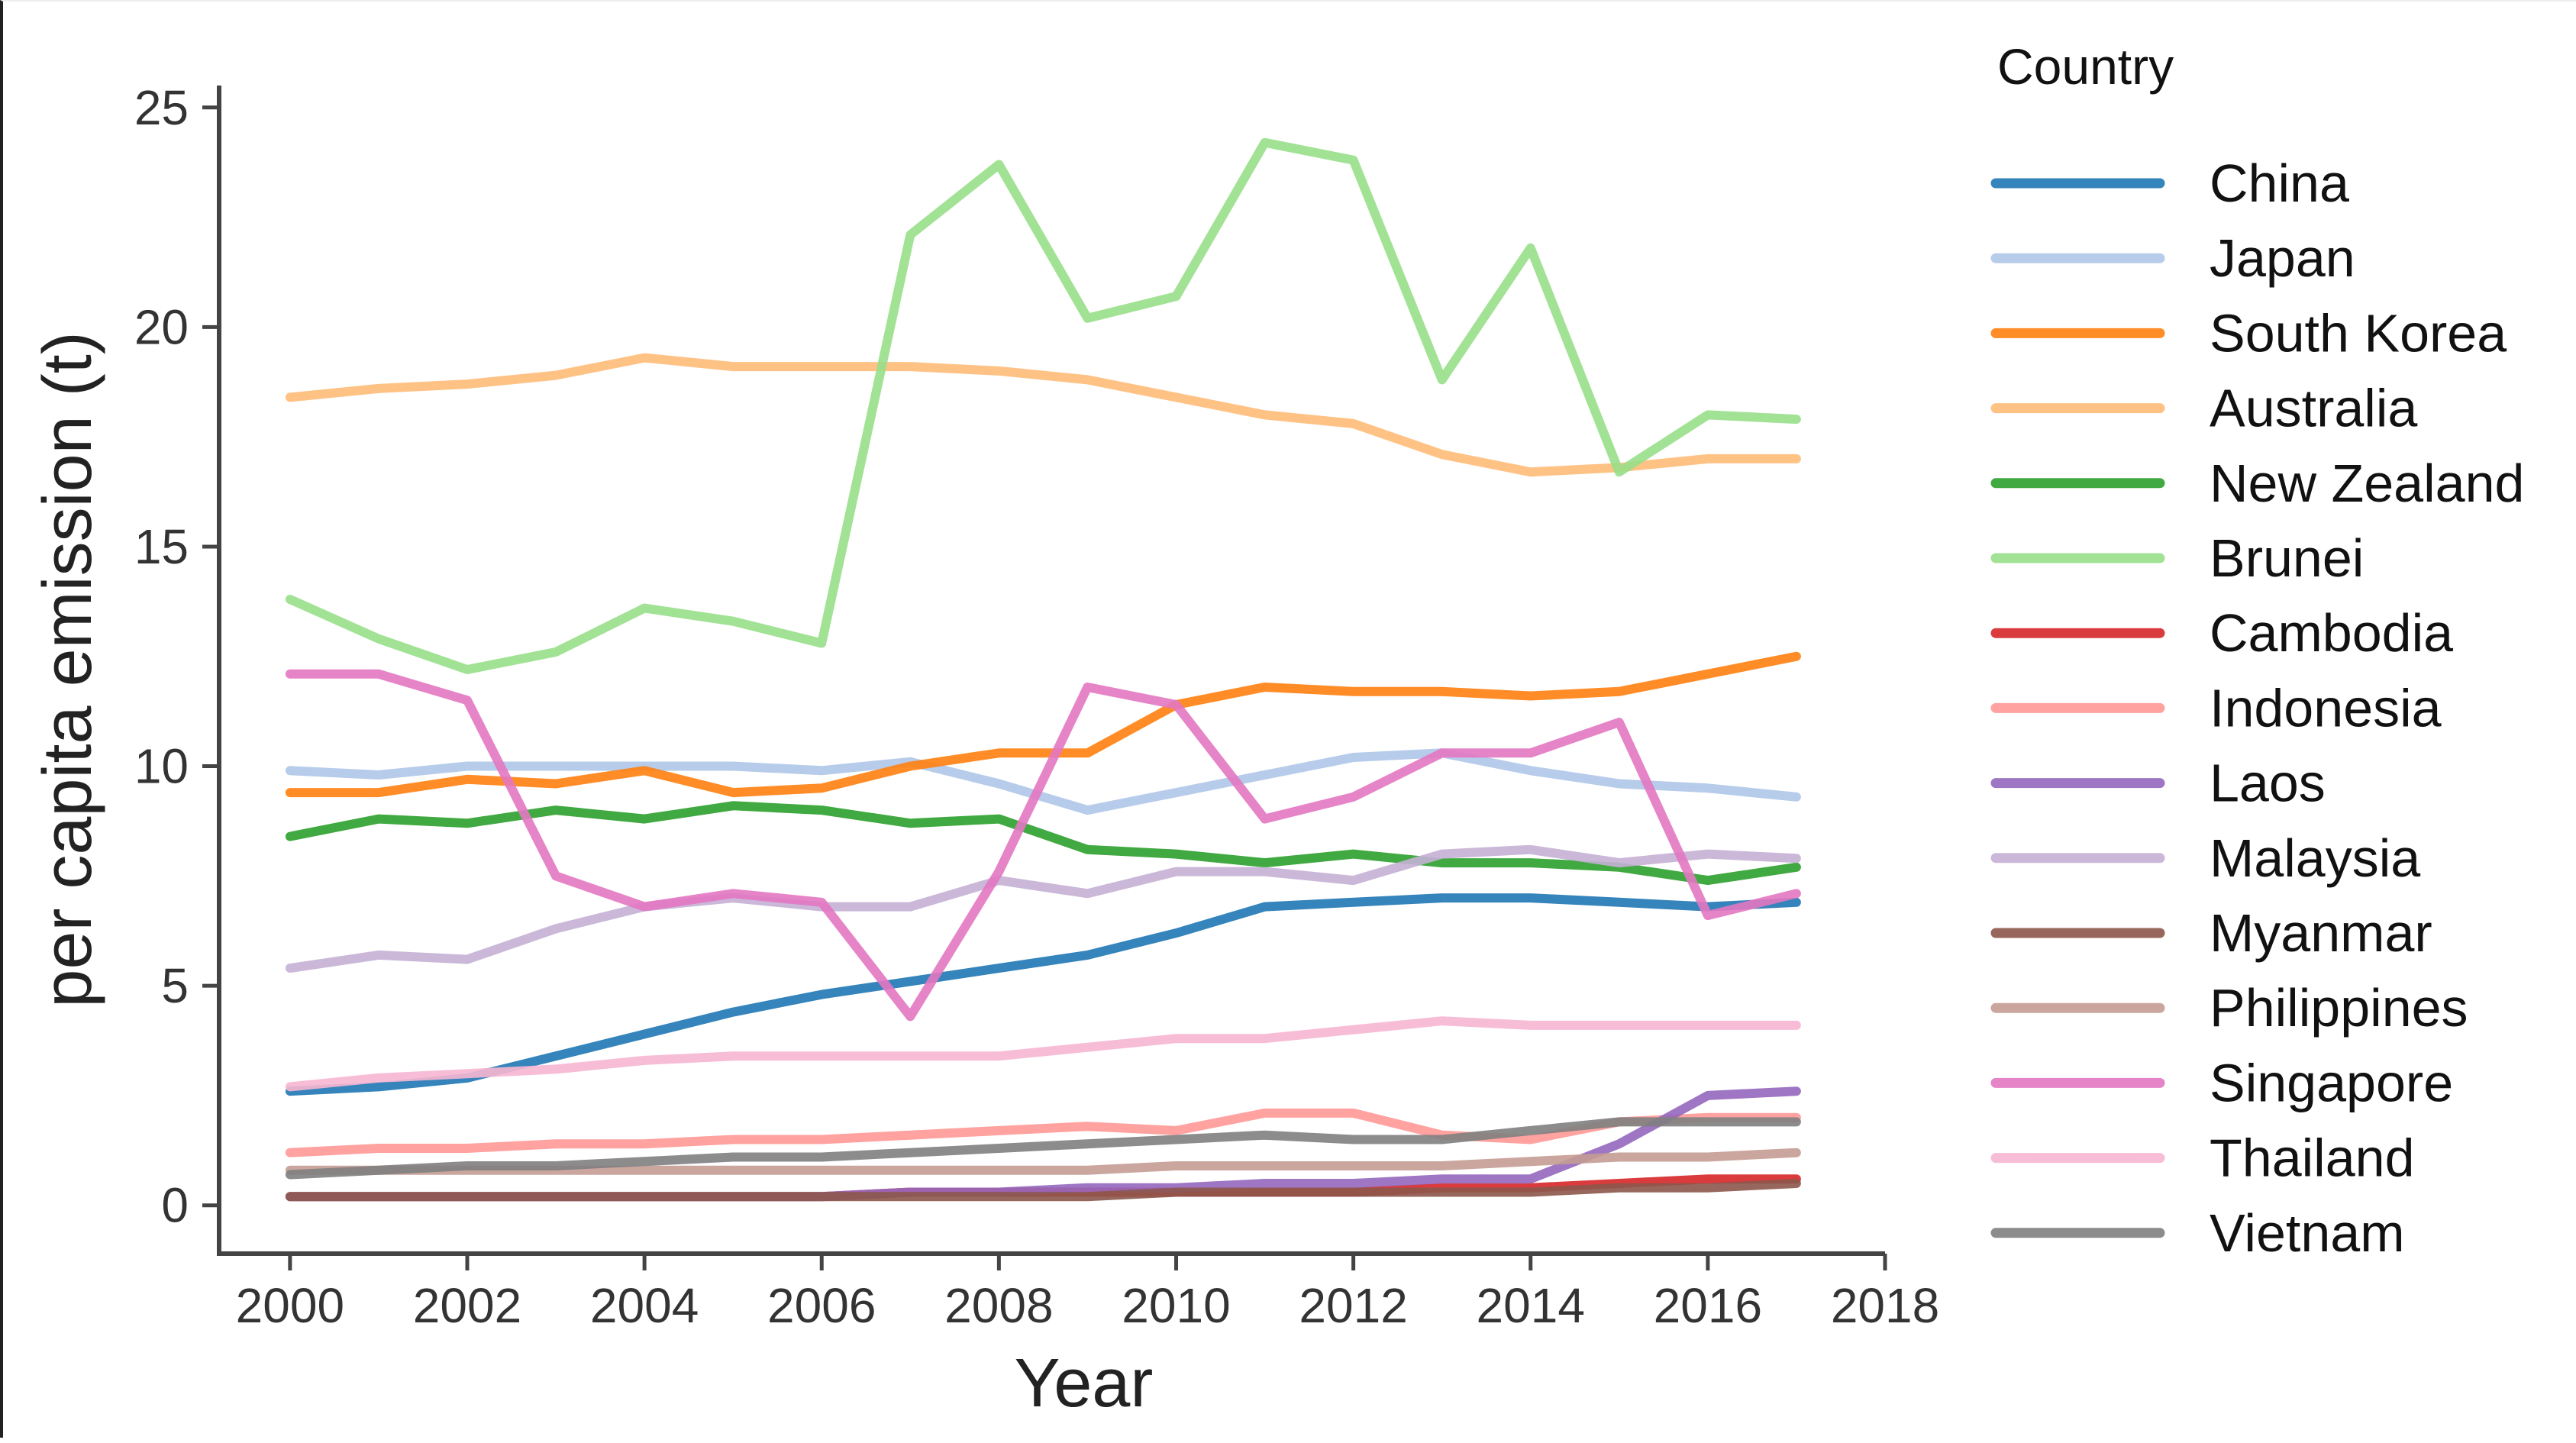  Describe the element at coordinates (2331, 1082) in the screenshot. I see `legend-label-singapore: Singapore` at that location.